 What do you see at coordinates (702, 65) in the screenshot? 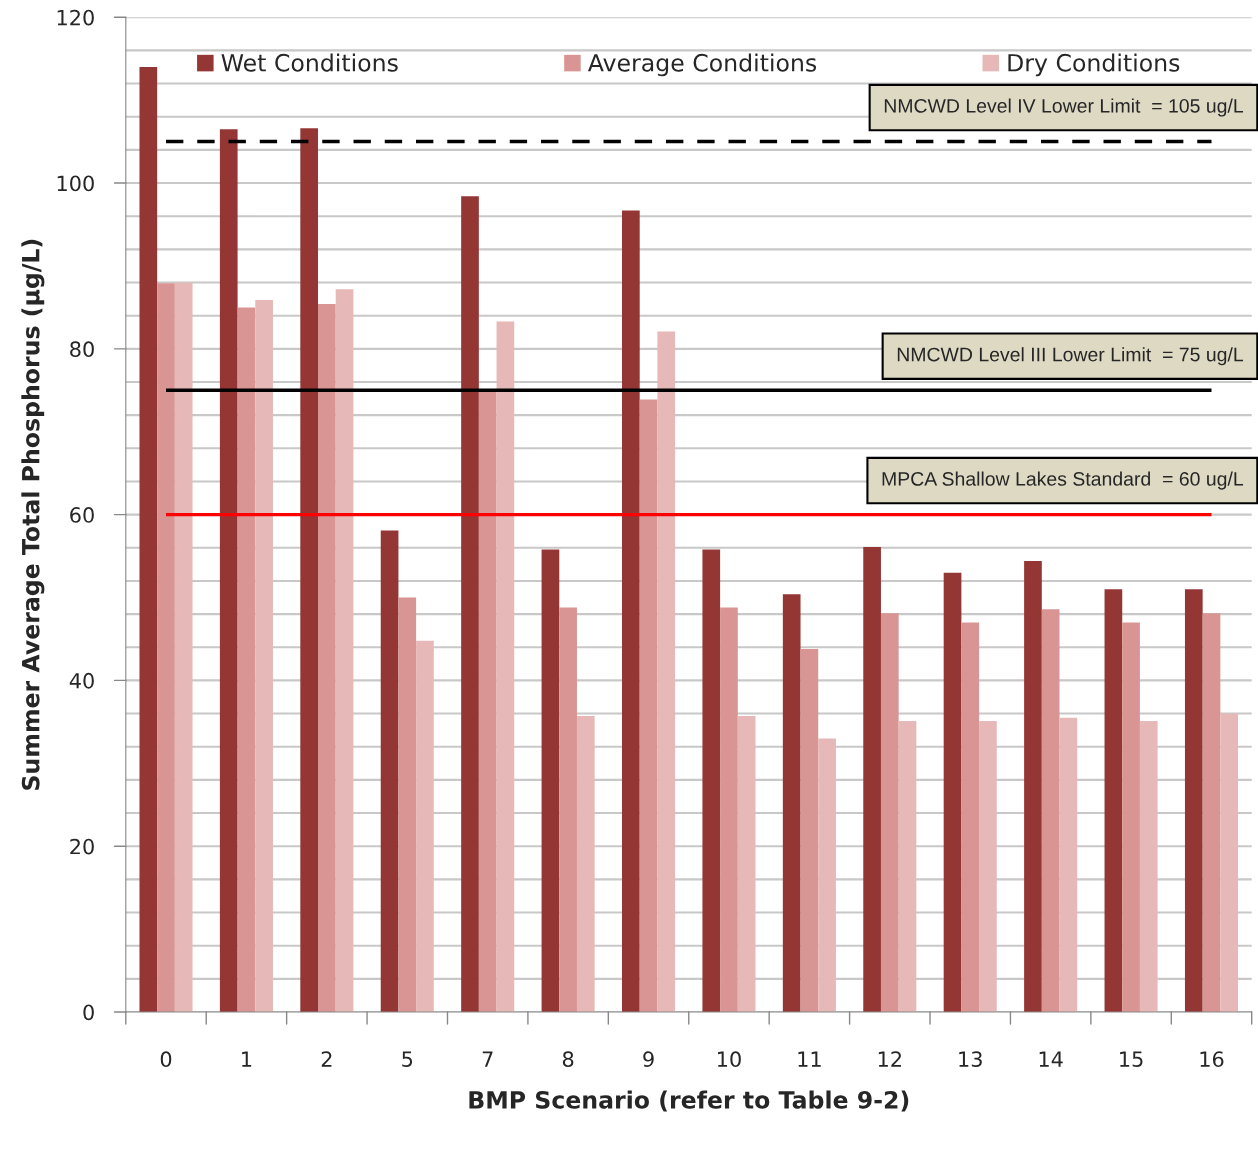
I see `legend-label: Average Conditions` at bounding box center [702, 65].